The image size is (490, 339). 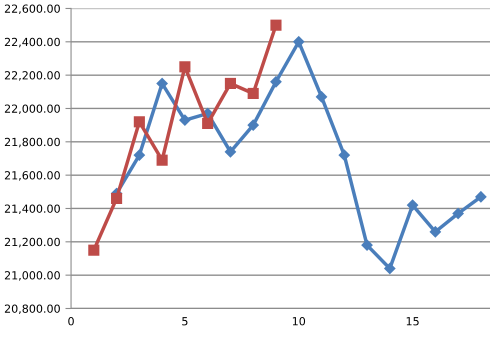 What do you see at coordinates (32, 9) in the screenshot?
I see `y-tick-label: 22,600.00` at bounding box center [32, 9].